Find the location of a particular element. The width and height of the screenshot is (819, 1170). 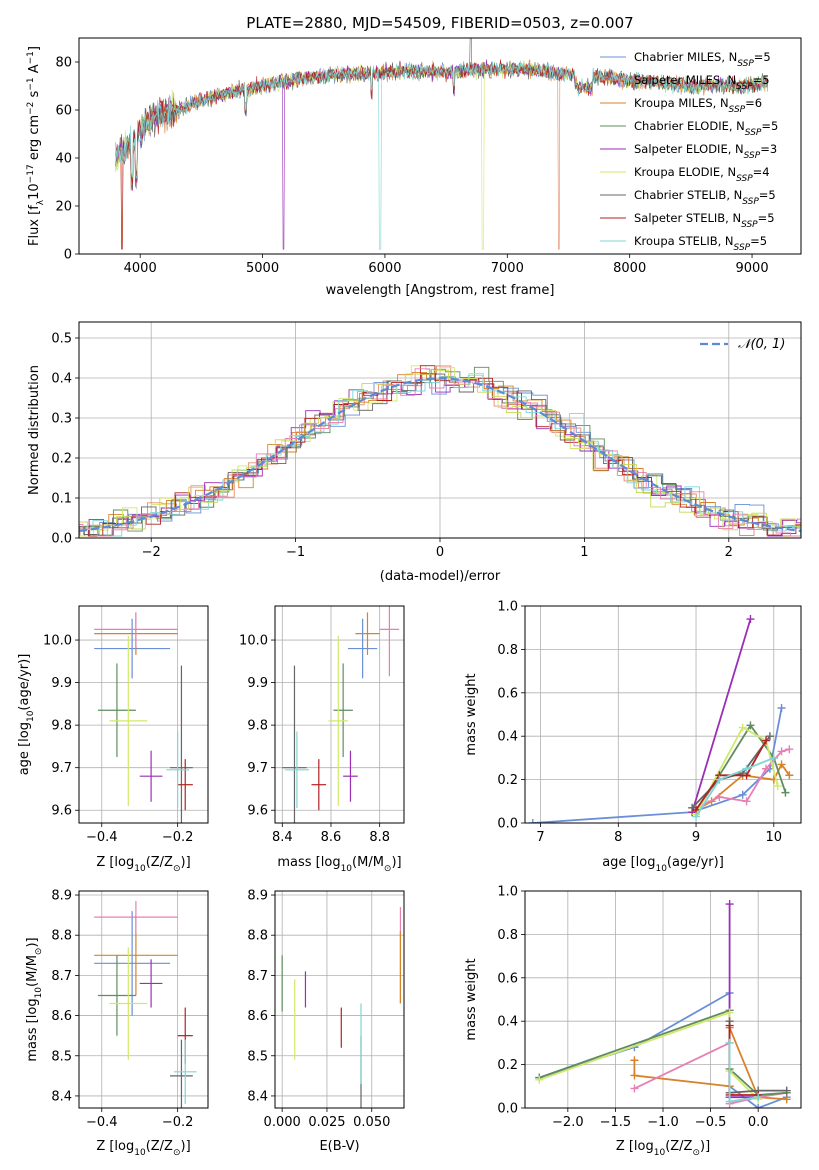

age-z-ylabel: age [log10(age/yr)] is located at coordinates (26, 715).